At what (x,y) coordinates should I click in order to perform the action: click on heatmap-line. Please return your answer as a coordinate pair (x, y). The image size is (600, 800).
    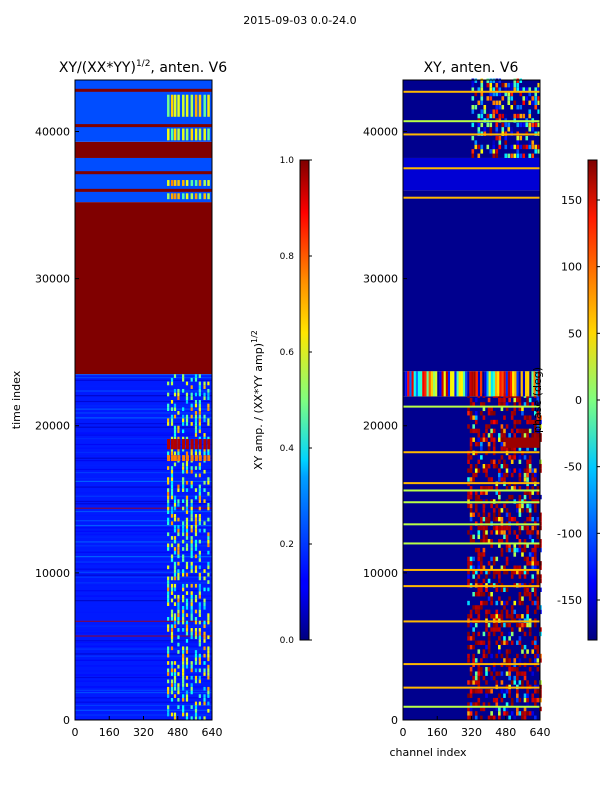
    Looking at the image, I should click on (471, 543).